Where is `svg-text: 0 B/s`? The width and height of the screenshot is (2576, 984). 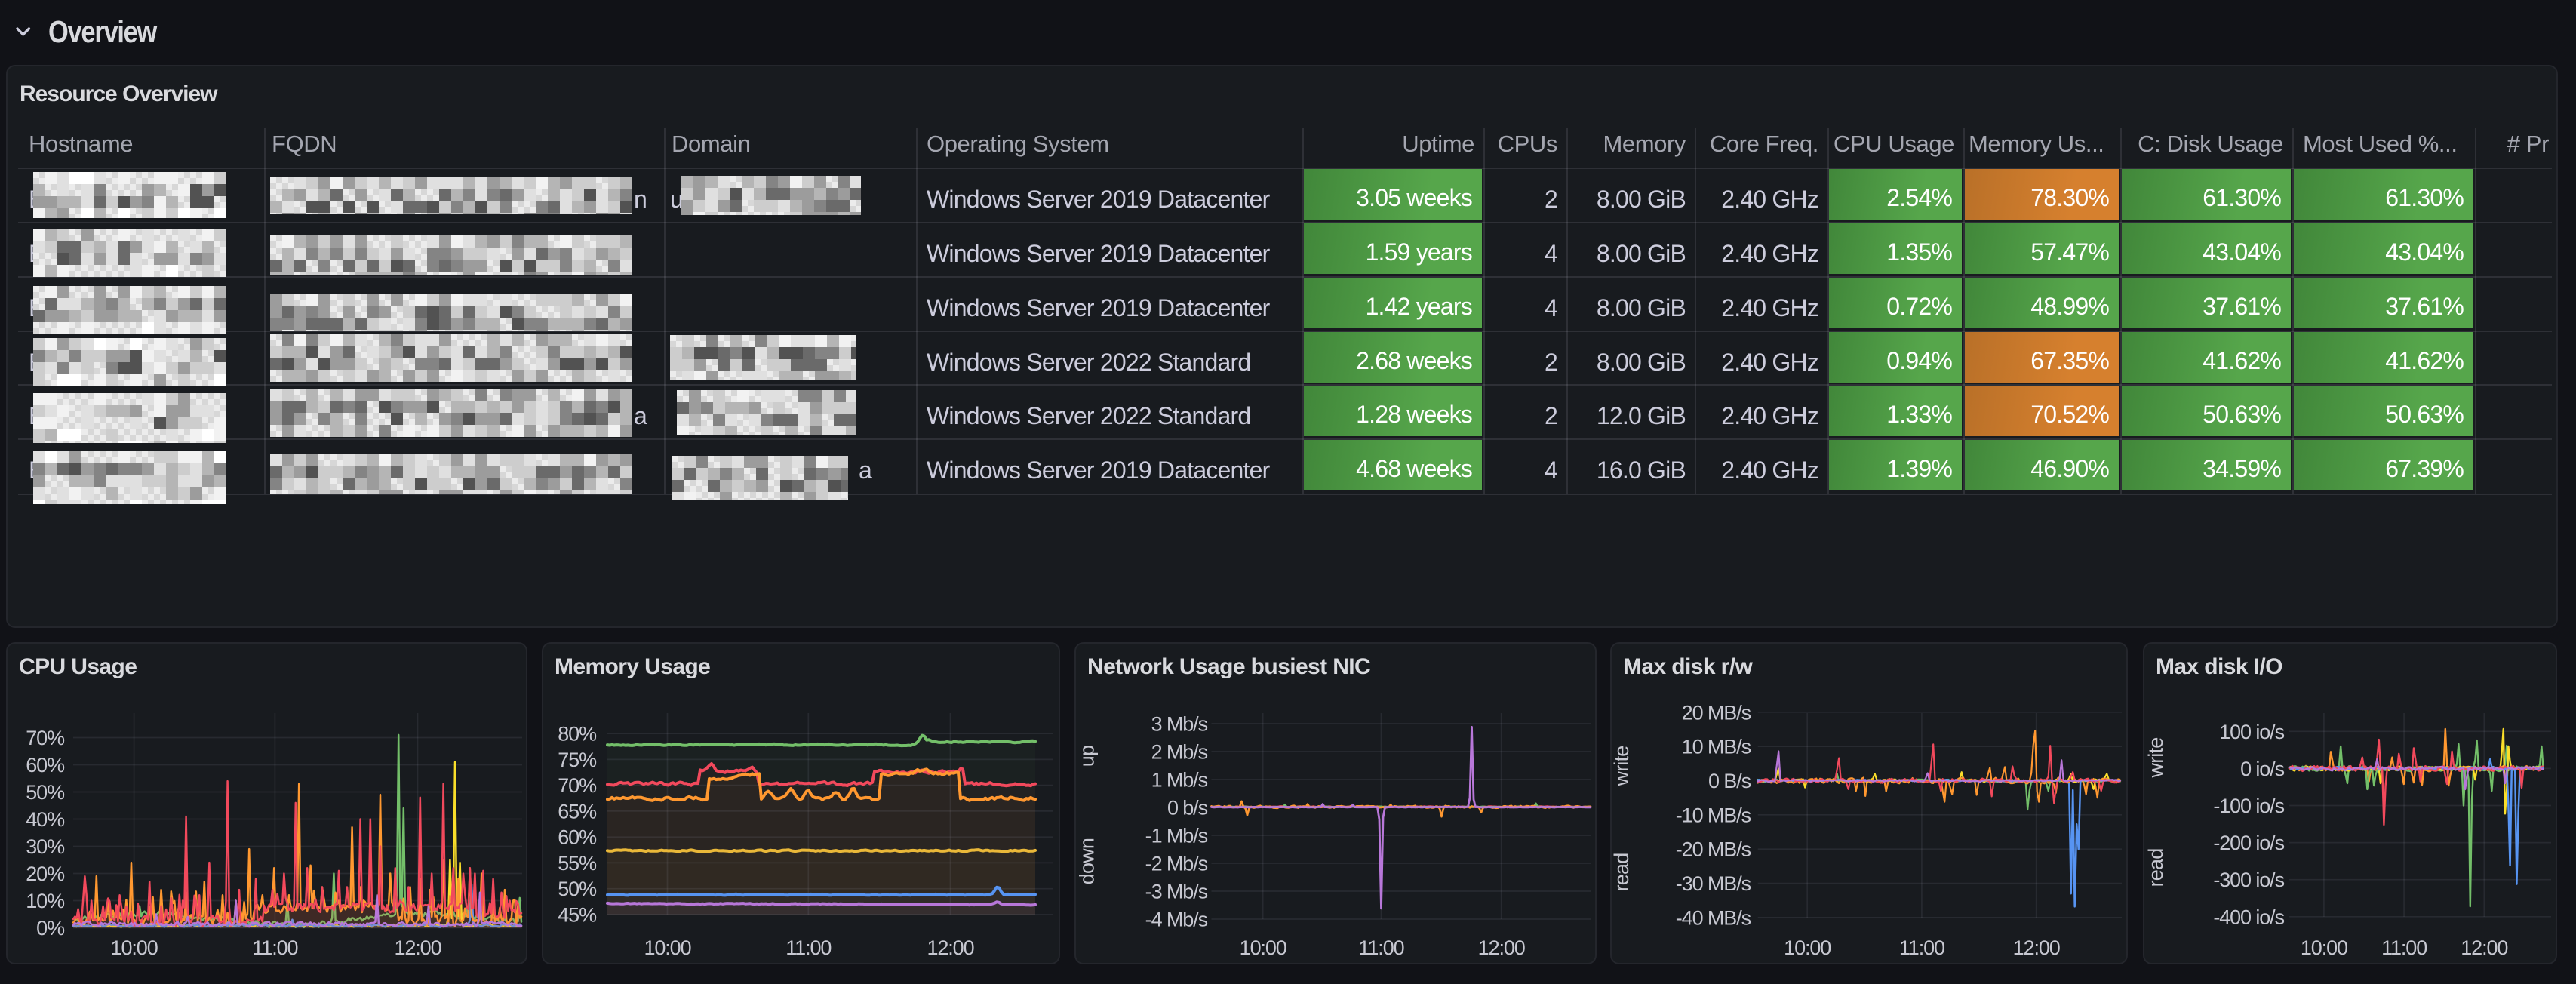 svg-text: 0 B/s is located at coordinates (1729, 781).